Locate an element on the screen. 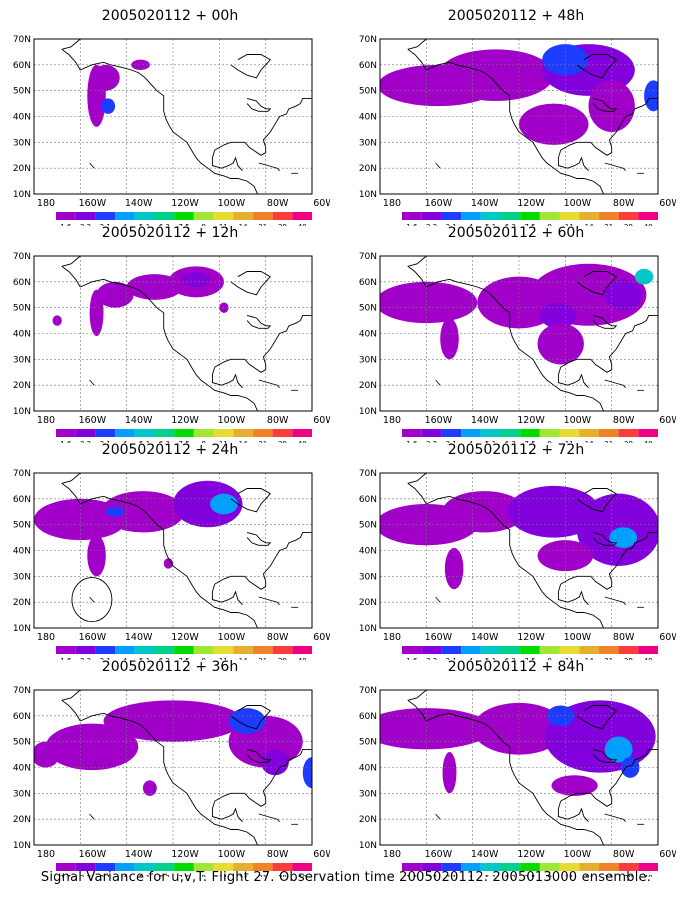  colorbar-label: 11 is located at coordinates (223, 441).